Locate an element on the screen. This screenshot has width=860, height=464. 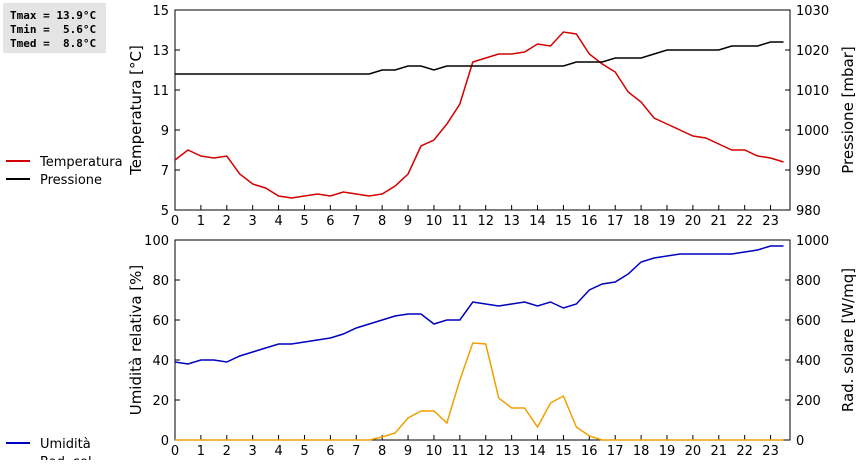
series-line is located at coordinates (479, 58).